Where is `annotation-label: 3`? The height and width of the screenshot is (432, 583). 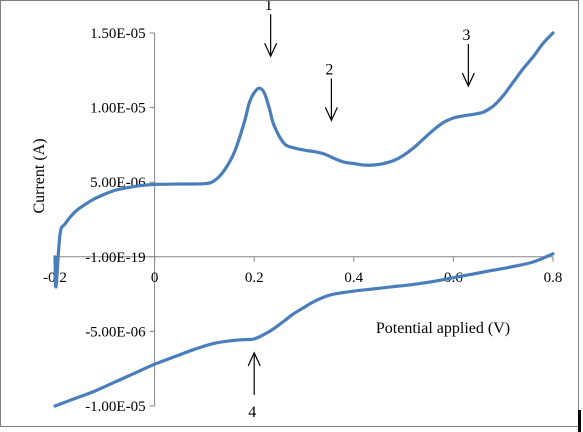 annotation-label: 3 is located at coordinates (466, 35).